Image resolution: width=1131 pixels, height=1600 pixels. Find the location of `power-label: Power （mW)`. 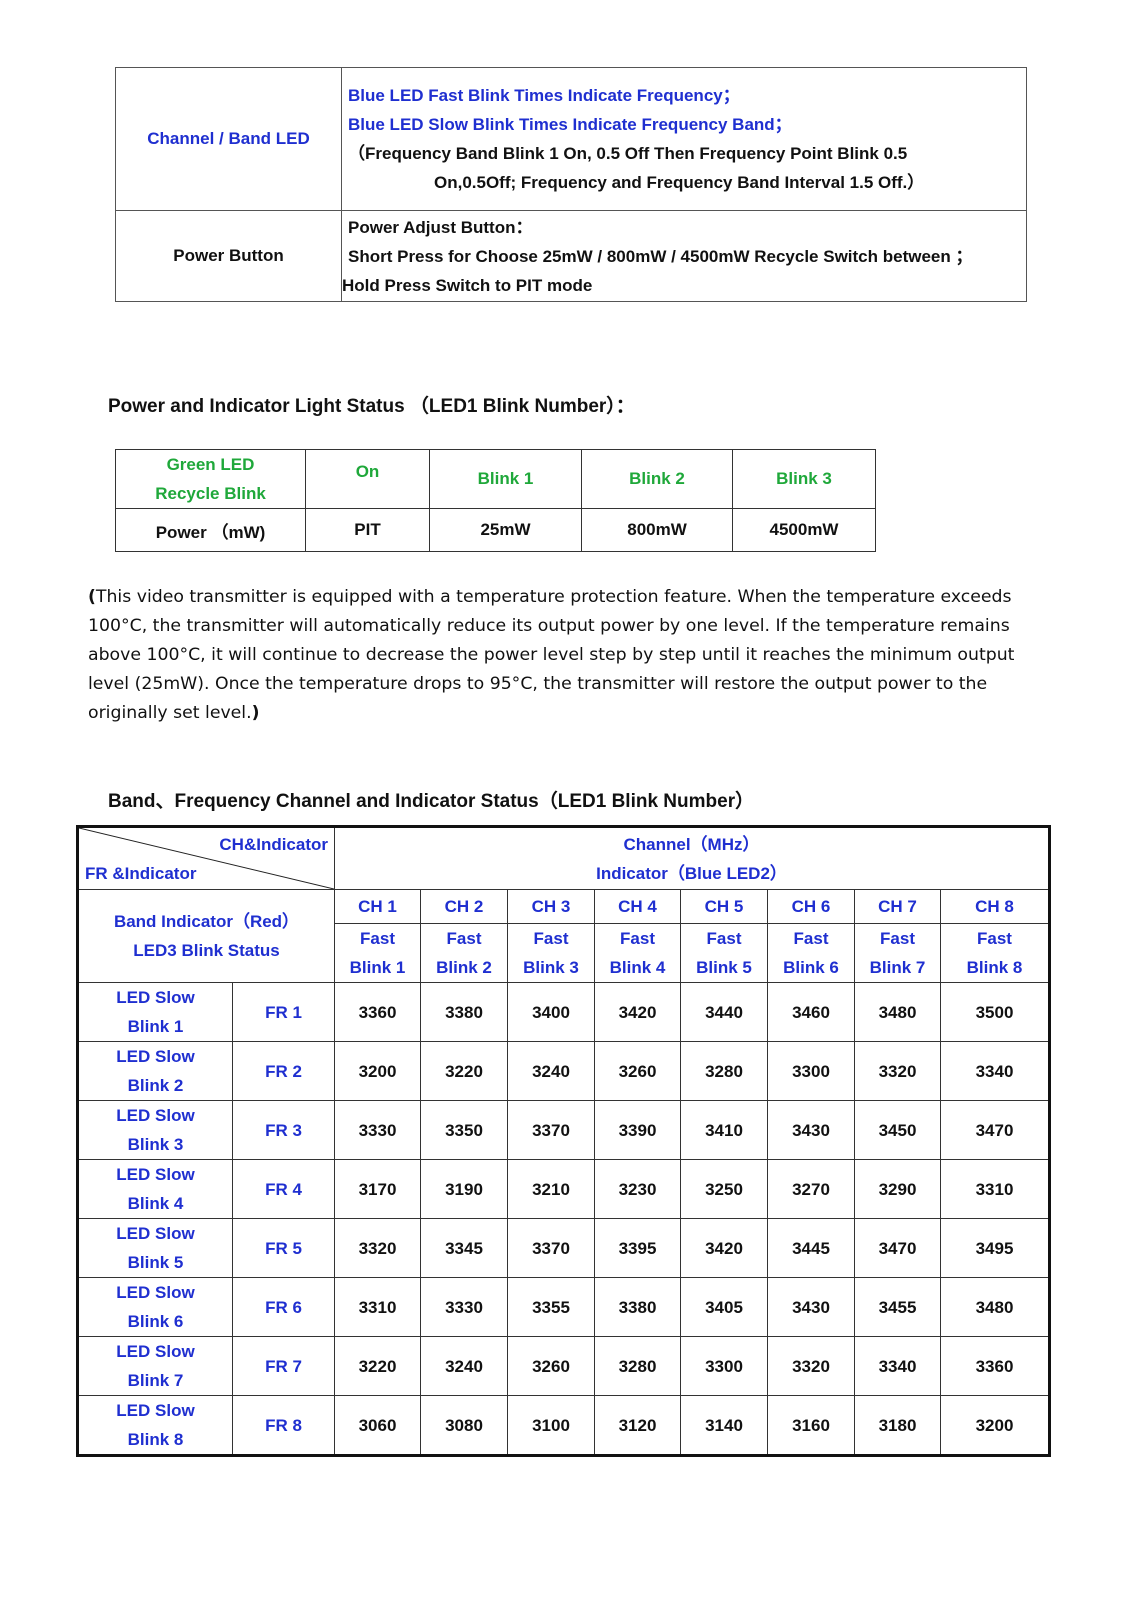

power-label: Power （mW) is located at coordinates (210, 530).